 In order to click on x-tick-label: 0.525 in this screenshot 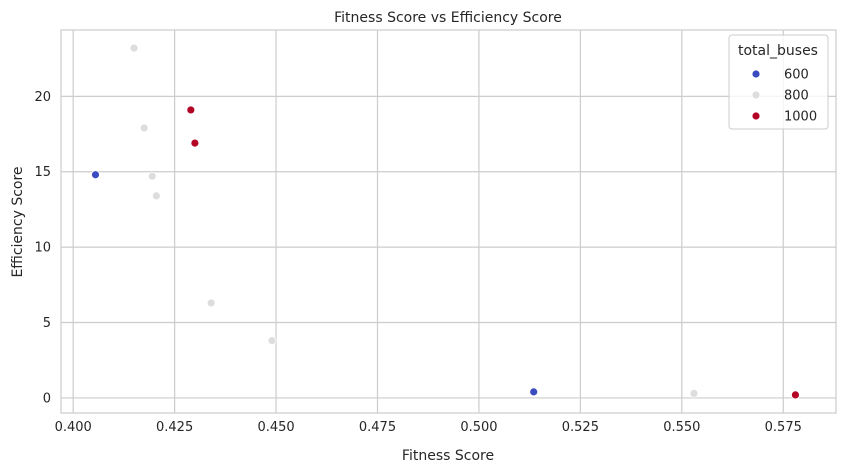, I will do `click(580, 427)`.